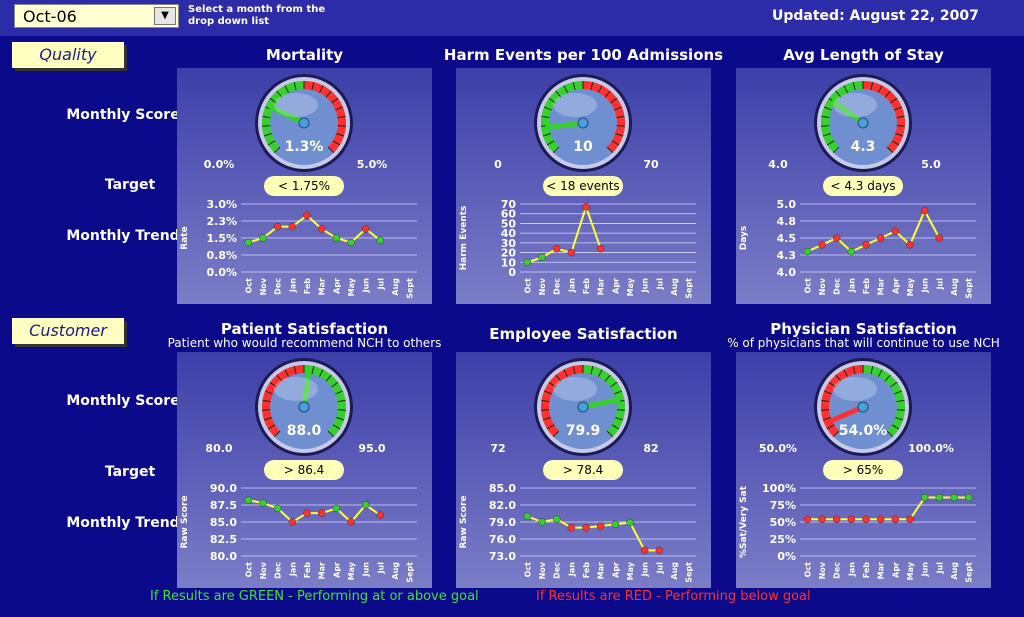 Image resolution: width=1024 pixels, height=617 pixels. Describe the element at coordinates (223, 556) in the screenshot. I see `y-tick-label: 80.0` at that location.